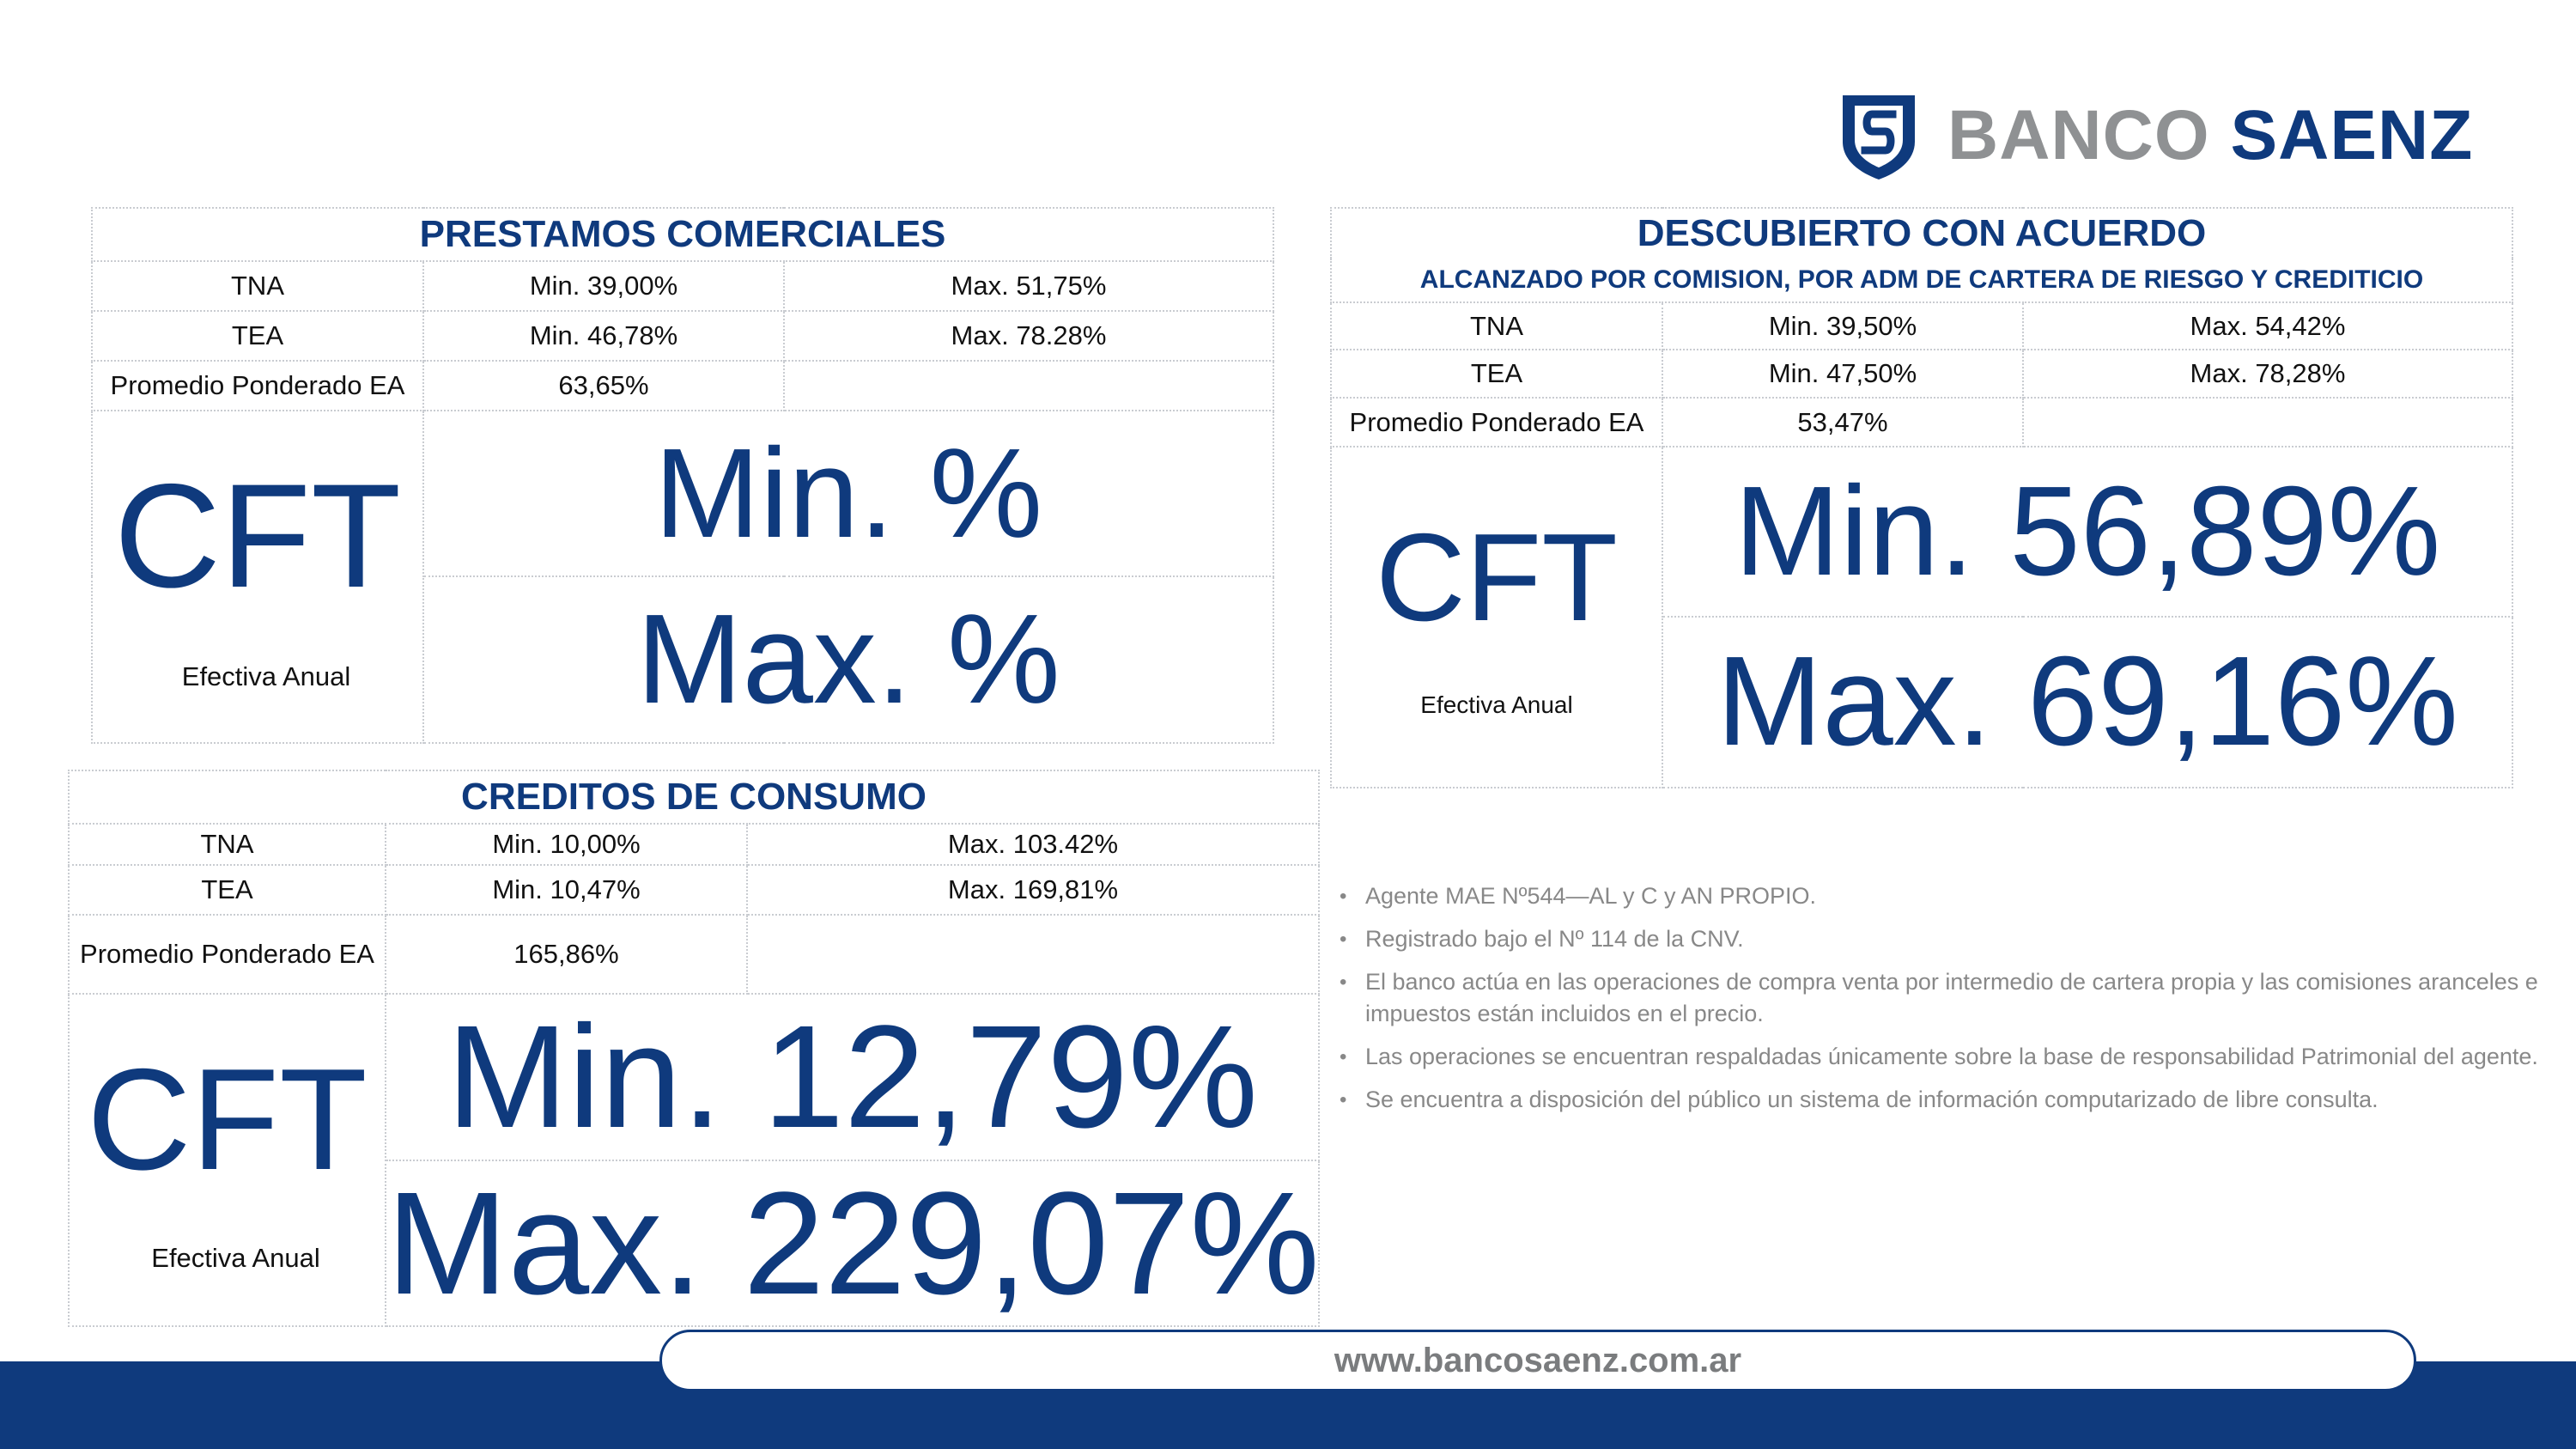 The image size is (2576, 1449). Describe the element at coordinates (1028, 336) in the screenshot. I see `rate-max: Max. 78.28%` at that location.